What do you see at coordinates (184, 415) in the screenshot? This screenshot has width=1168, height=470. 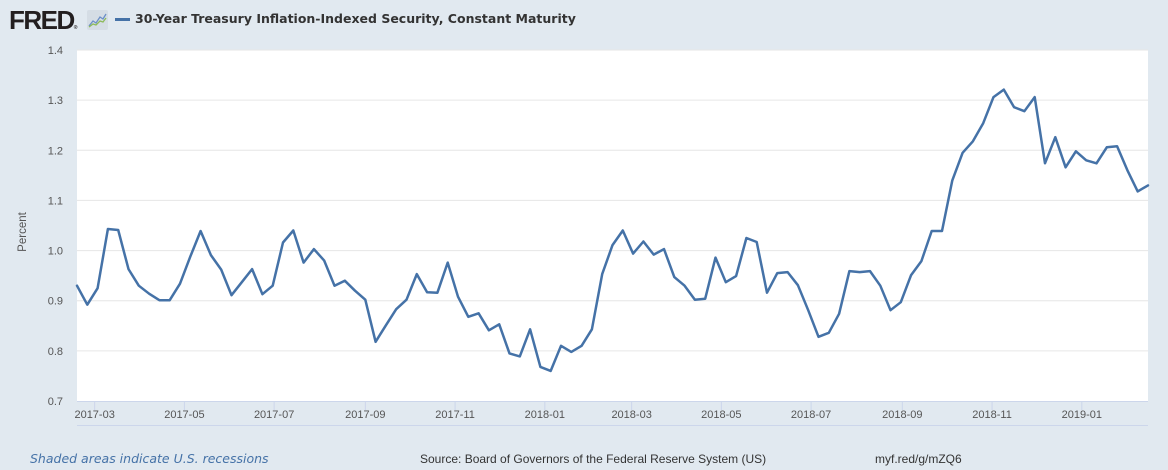 I see `x-tick-label: 2017-05` at bounding box center [184, 415].